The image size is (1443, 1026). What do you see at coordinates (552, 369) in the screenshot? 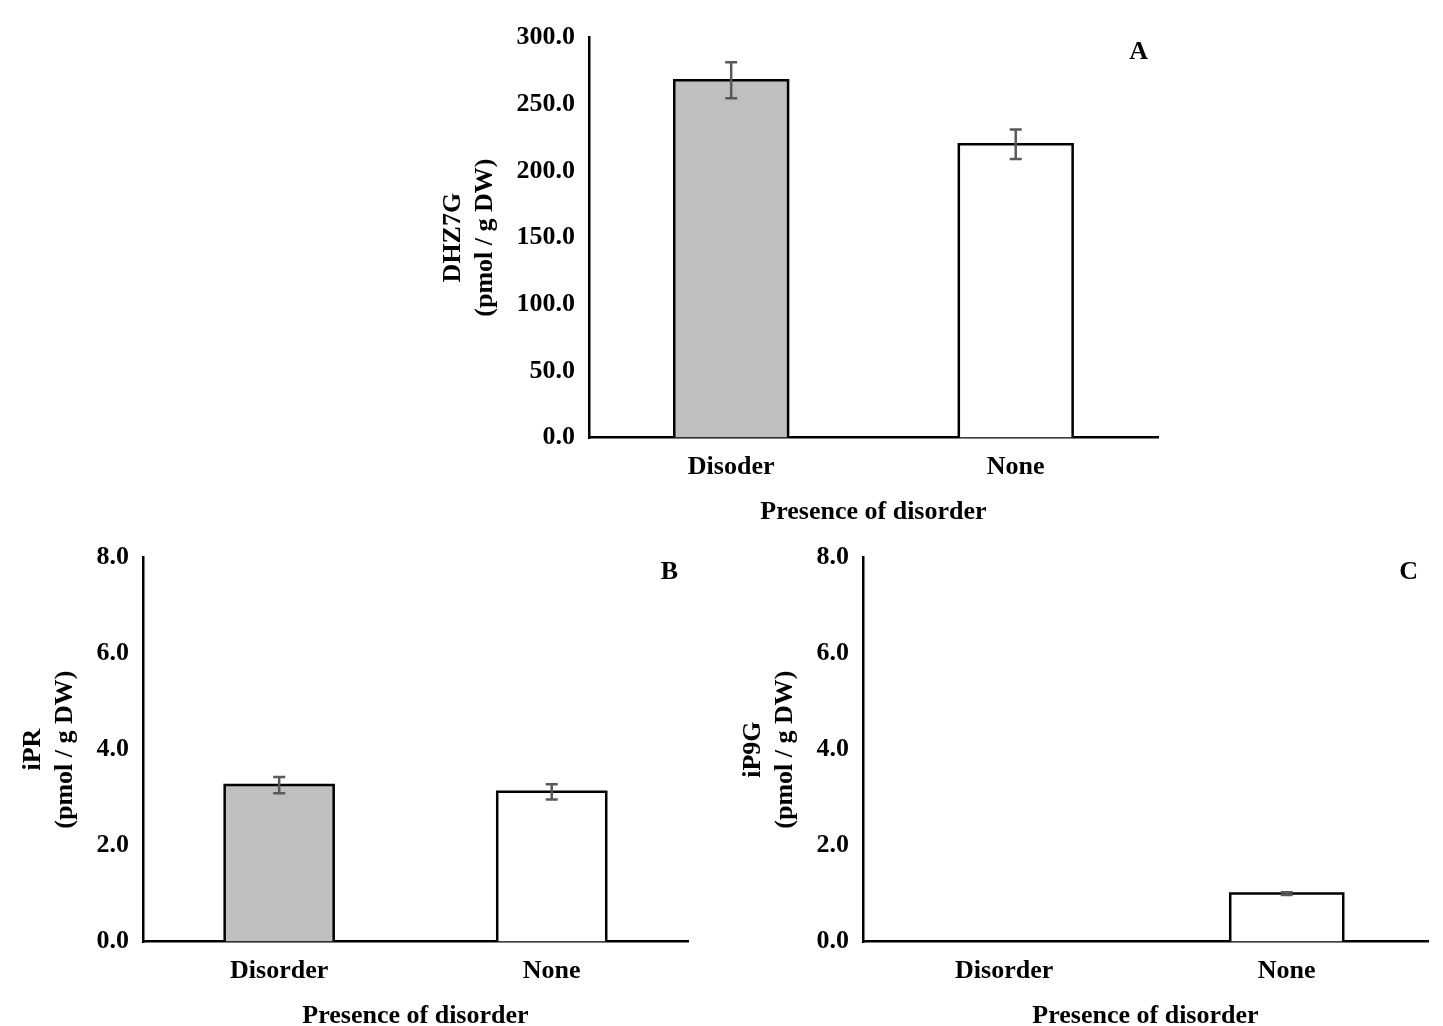
I see `y-tick-label: 50.0` at bounding box center [552, 369].